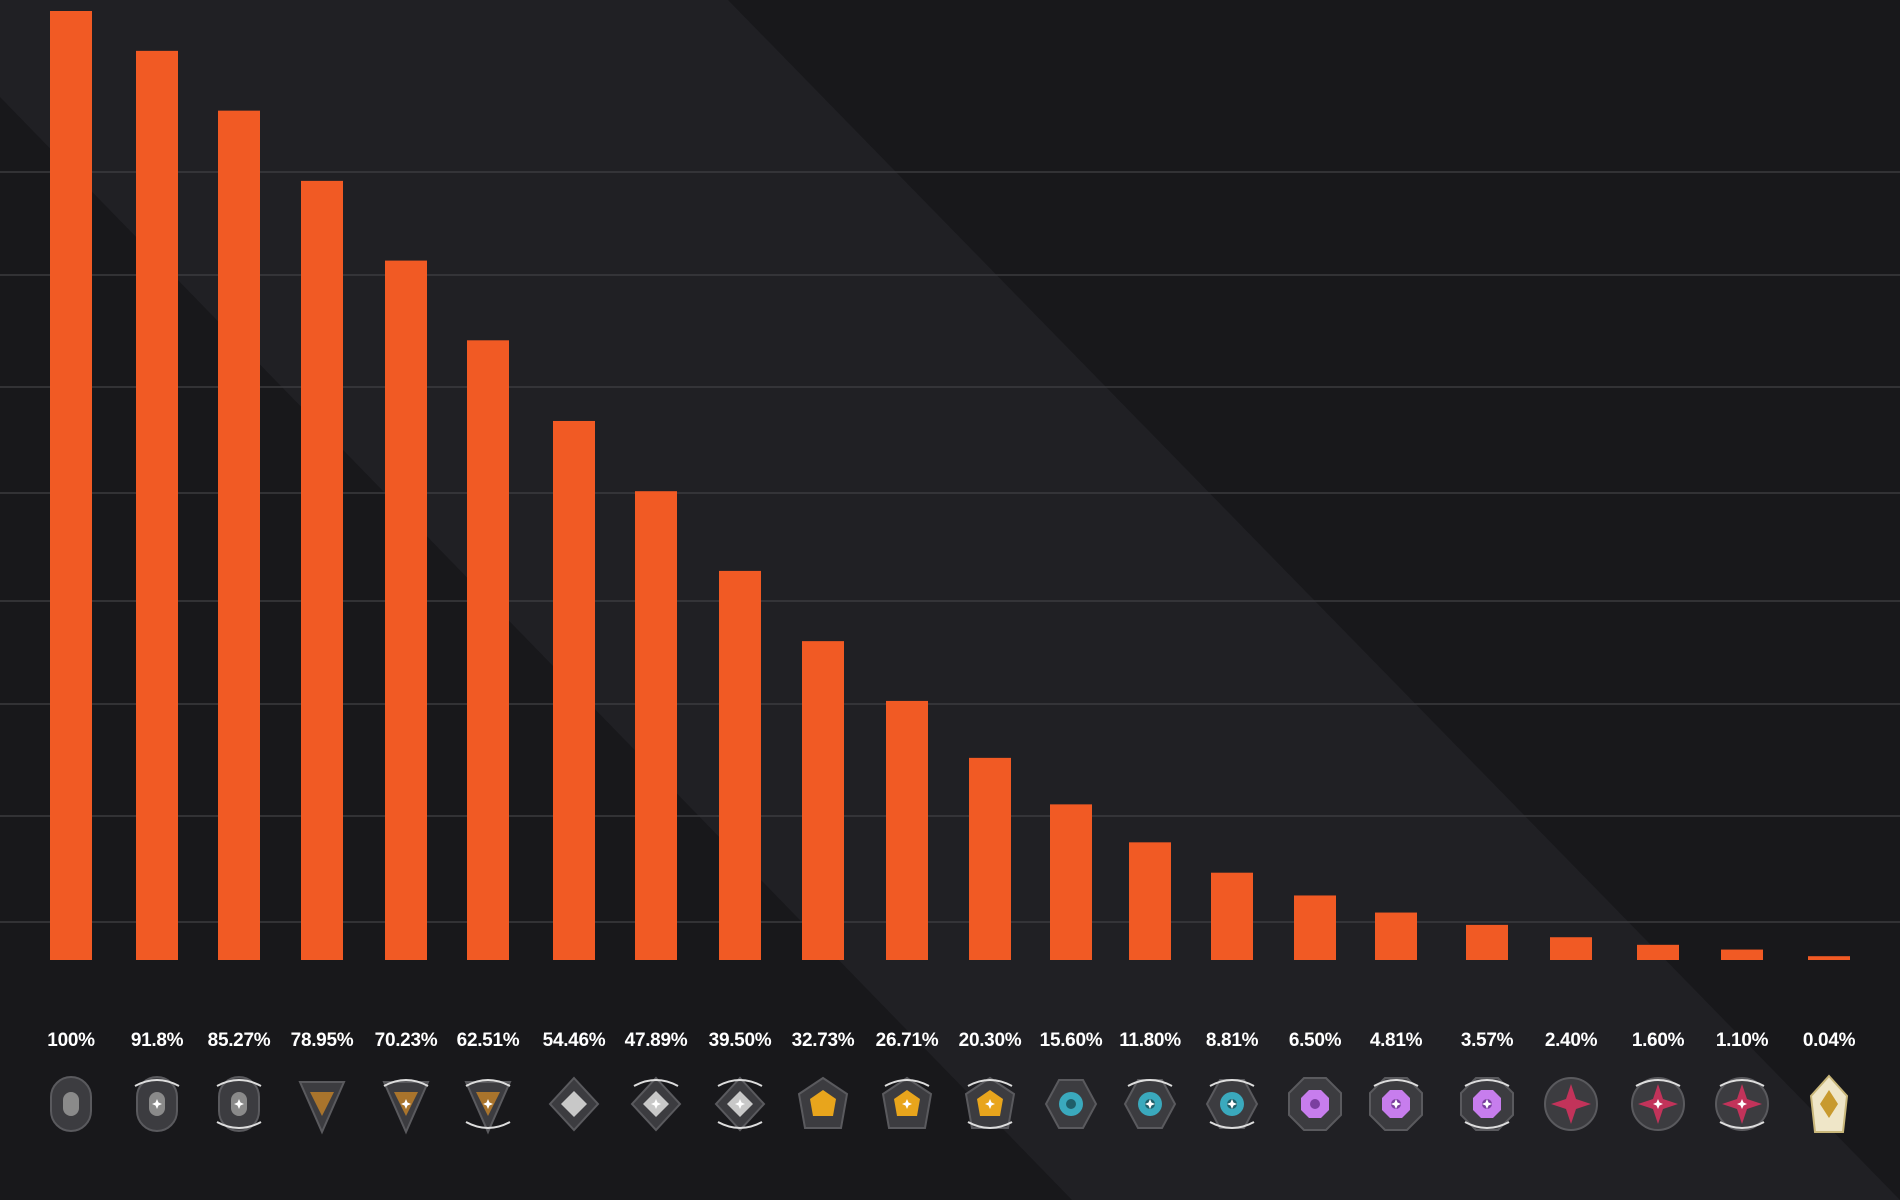 This screenshot has width=1900, height=1200. Describe the element at coordinates (1071, 1040) in the screenshot. I see `percentage-label: 15.60%` at that location.